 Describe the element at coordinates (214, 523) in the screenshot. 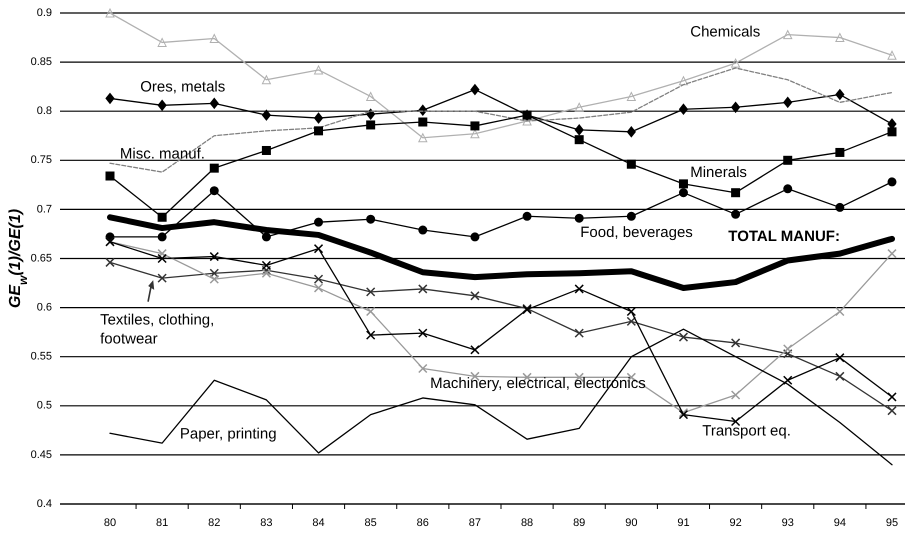

I see `x-tick-label: 82` at that location.